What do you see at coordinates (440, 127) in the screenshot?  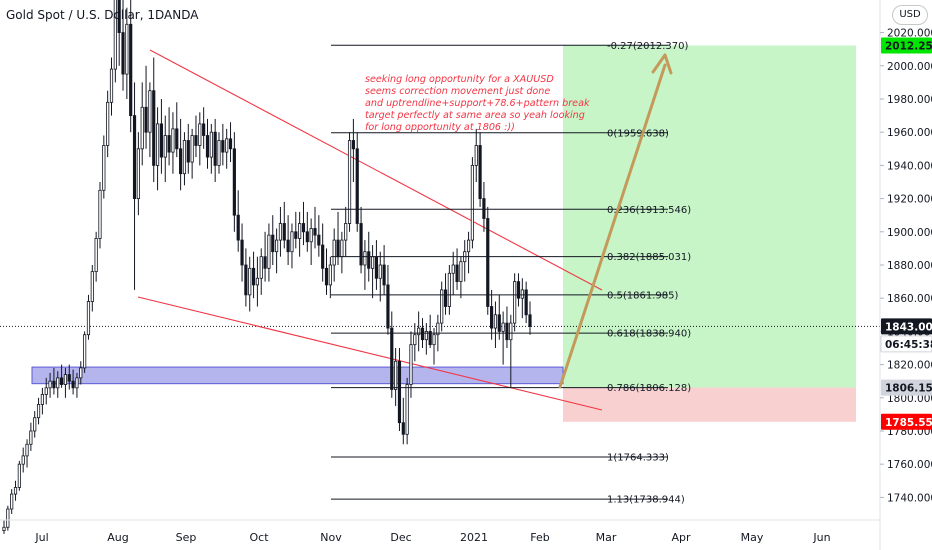 I see `analysis-note-line: for long opportunity at 1806 :))` at bounding box center [440, 127].